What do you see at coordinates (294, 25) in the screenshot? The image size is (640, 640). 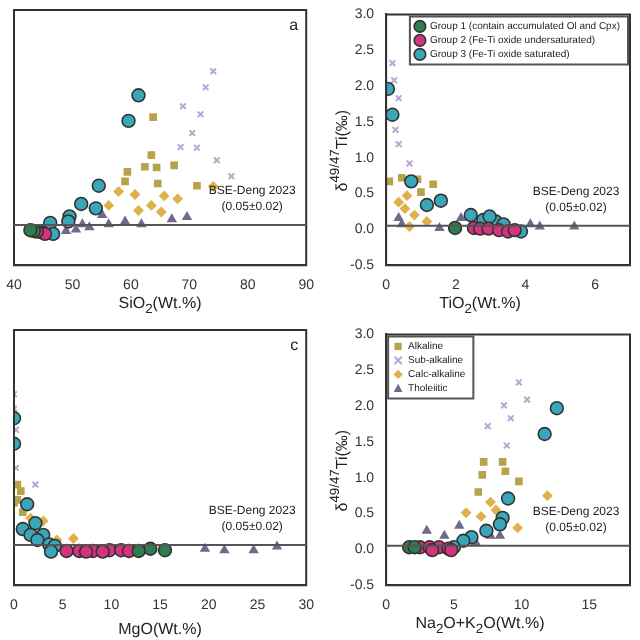 I see `annotation: a` at bounding box center [294, 25].